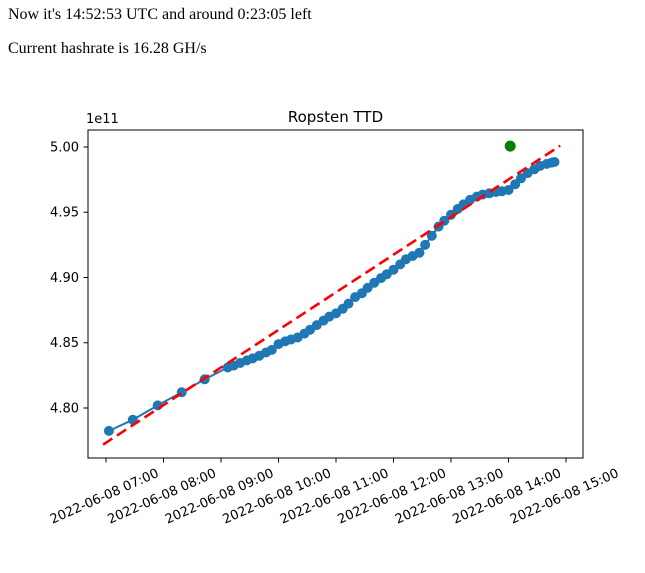 The width and height of the screenshot is (645, 573). I want to click on y-tick-label: 5.00, so click(64, 147).